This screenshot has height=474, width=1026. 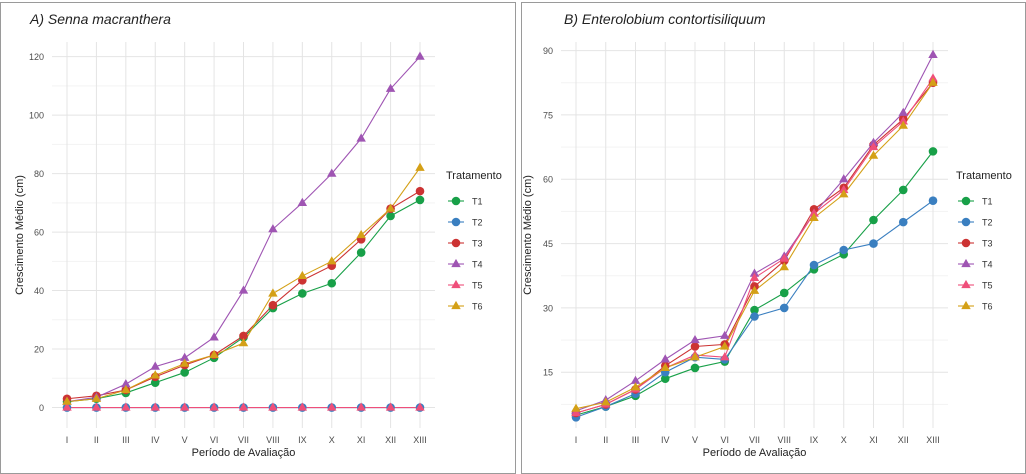 I want to click on legend-label: T2, so click(x=477, y=223).